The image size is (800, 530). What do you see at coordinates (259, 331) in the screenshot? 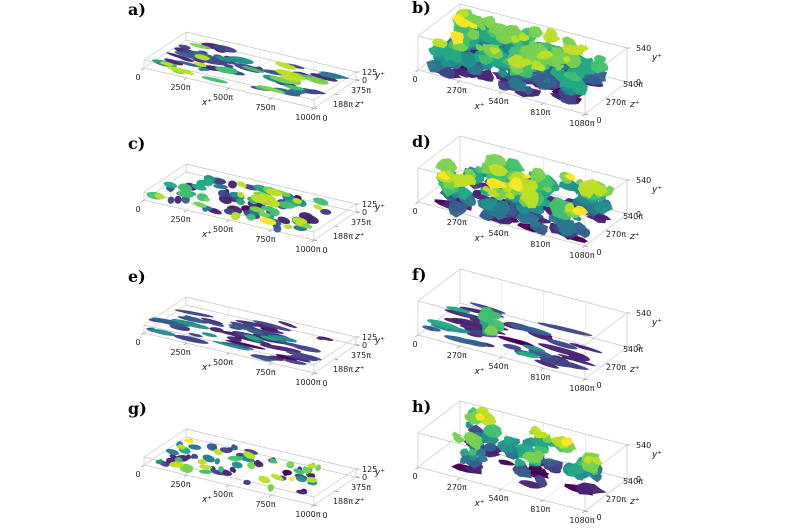
I see `panel-e: 0 250π 500π 750π 1000π 0 188π 375π 0 125 x⁺ z⁺ y⁺ e)` at bounding box center [259, 331].